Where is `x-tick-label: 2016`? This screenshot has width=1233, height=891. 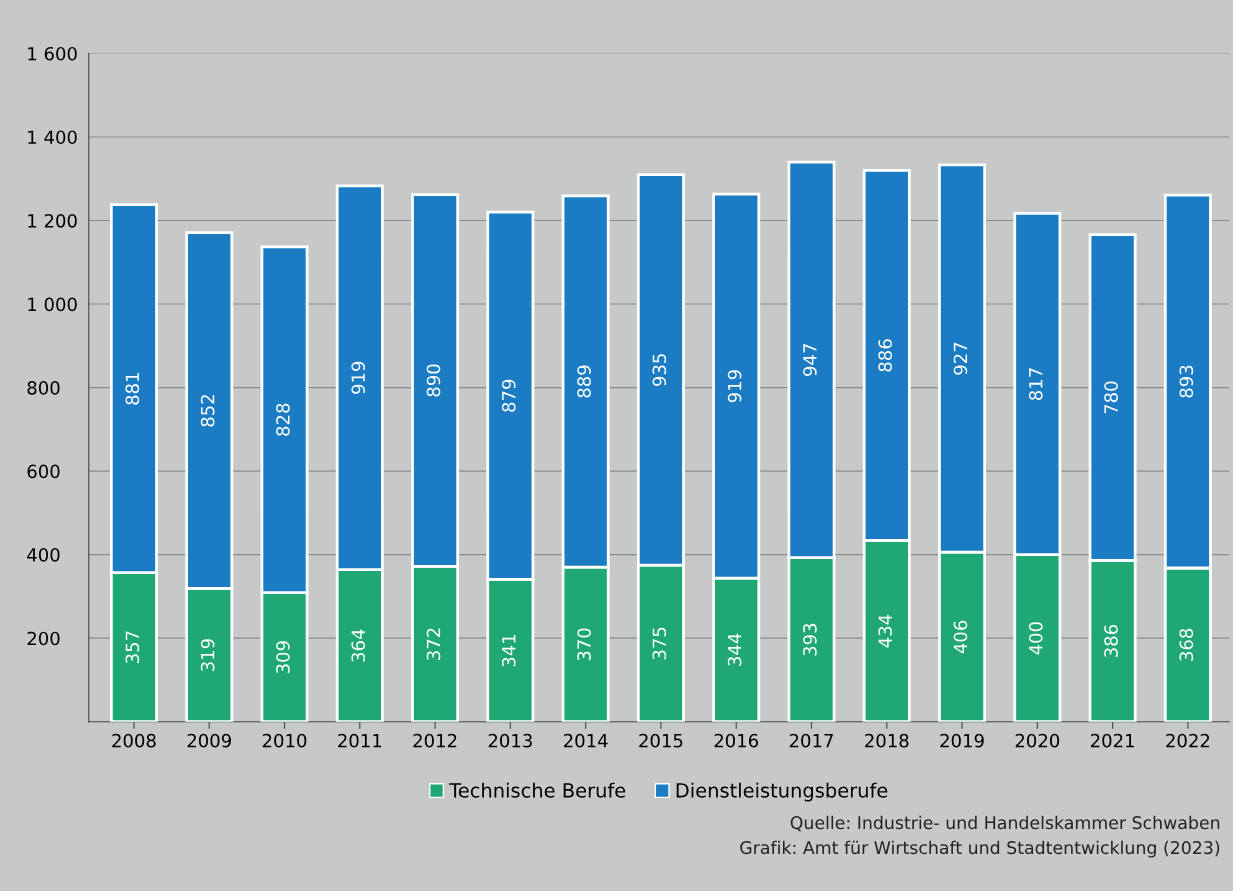 x-tick-label: 2016 is located at coordinates (736, 740).